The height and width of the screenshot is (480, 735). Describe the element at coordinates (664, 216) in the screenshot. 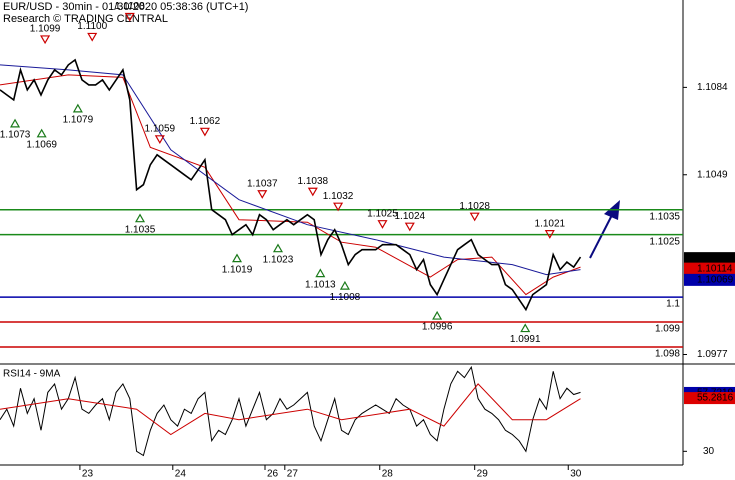

I see `level-label: 1.1035` at that location.